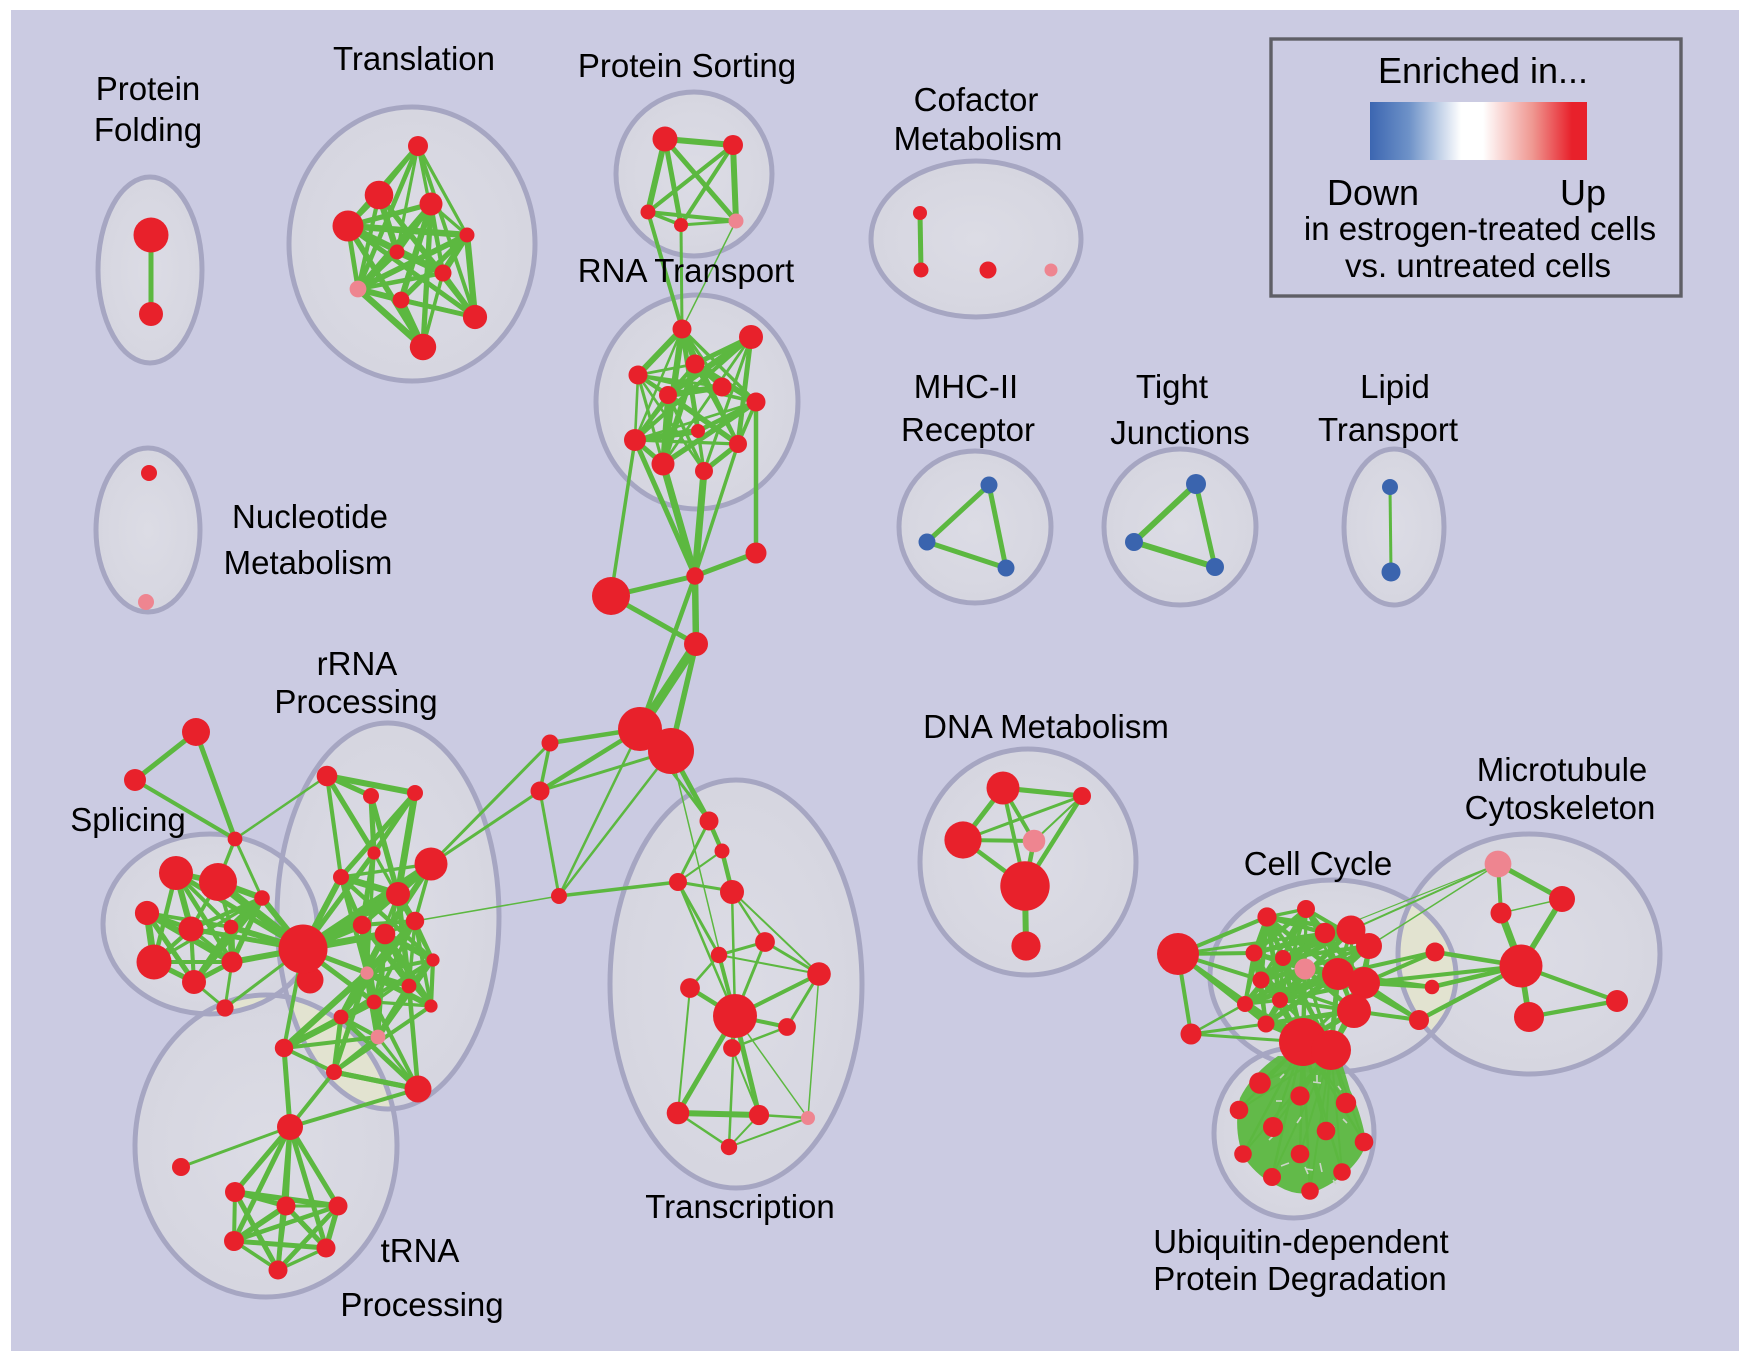  What do you see at coordinates (1373, 192) in the screenshot?
I see `svg-text: Down` at bounding box center [1373, 192].